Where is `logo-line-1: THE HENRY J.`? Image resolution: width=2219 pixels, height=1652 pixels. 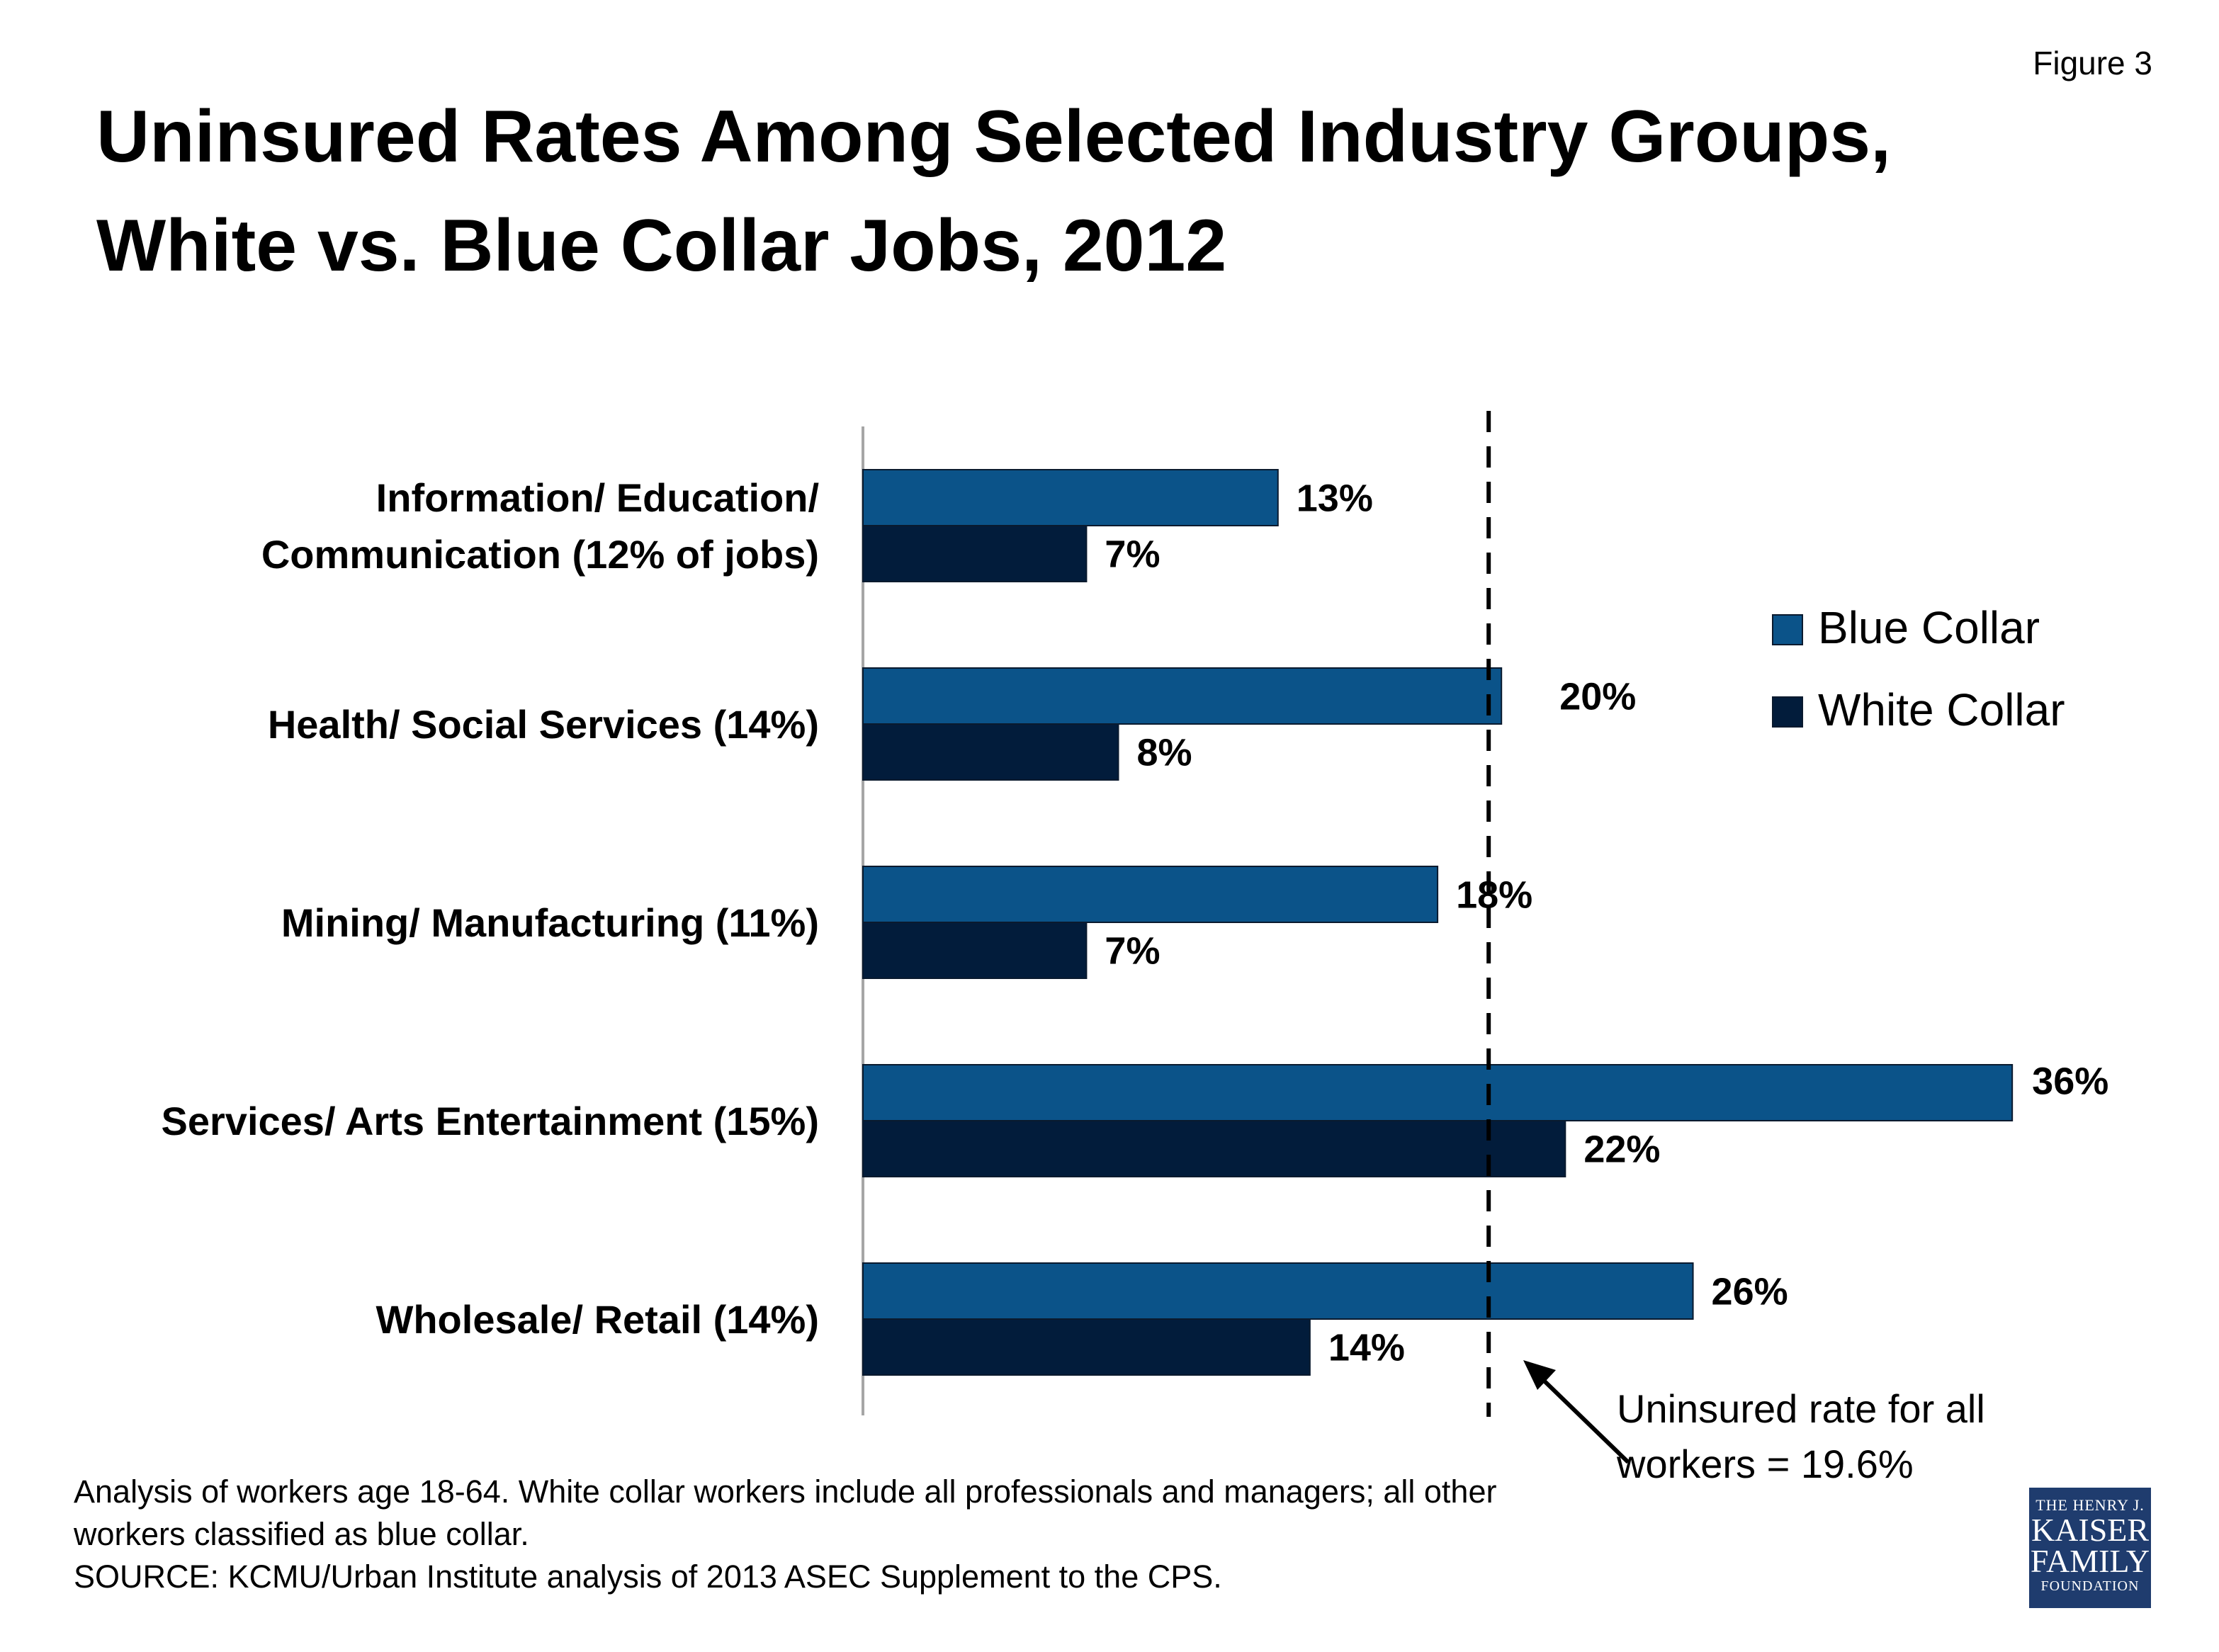
logo-line-1: THE HENRY J. is located at coordinates (2090, 1505).